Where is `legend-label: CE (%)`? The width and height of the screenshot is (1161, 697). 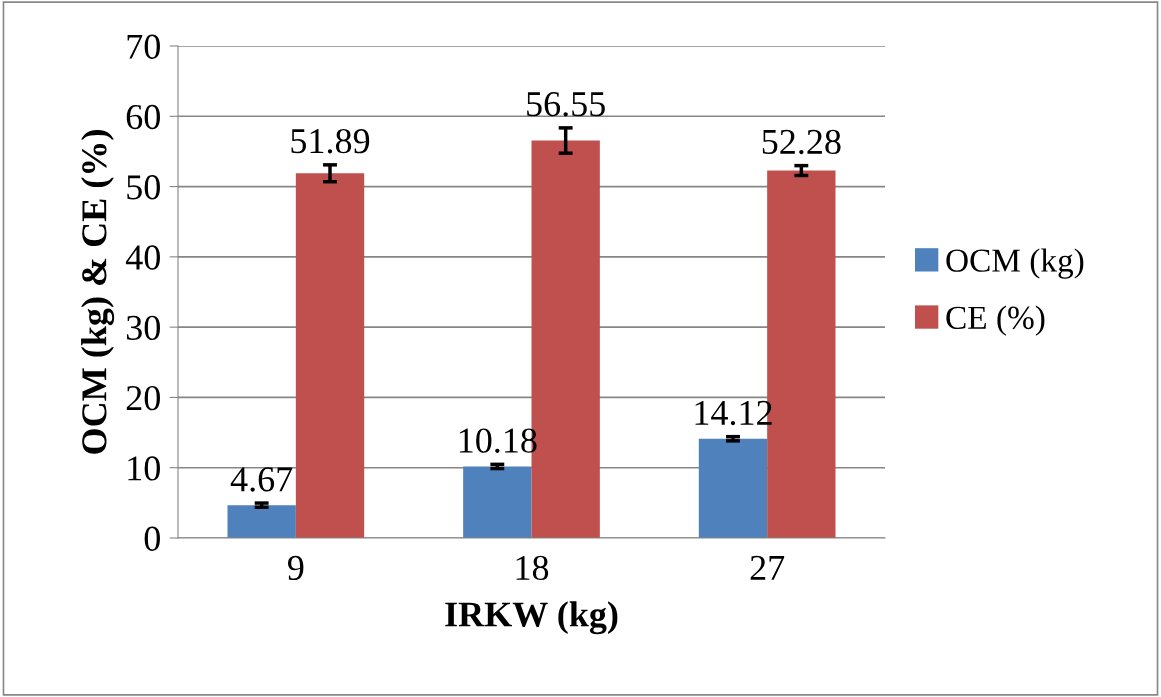 legend-label: CE (%) is located at coordinates (995, 320).